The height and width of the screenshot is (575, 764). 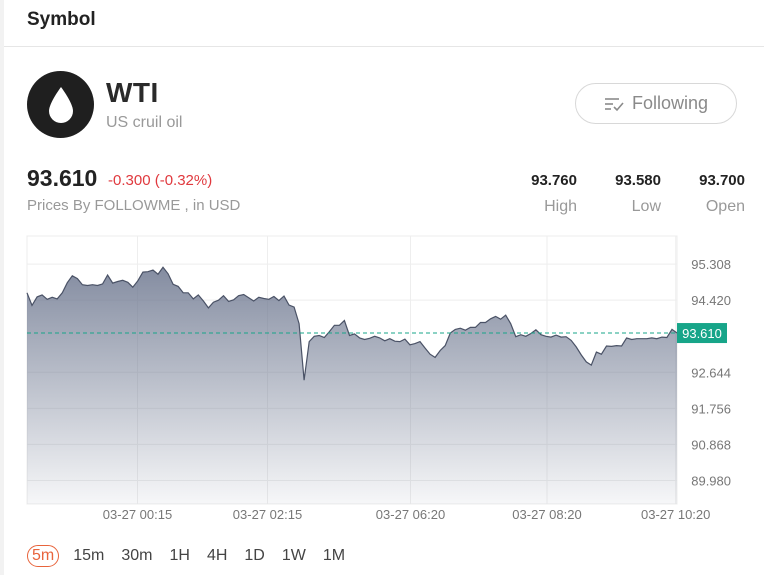 I want to click on stat-high-label: High, so click(x=560, y=206).